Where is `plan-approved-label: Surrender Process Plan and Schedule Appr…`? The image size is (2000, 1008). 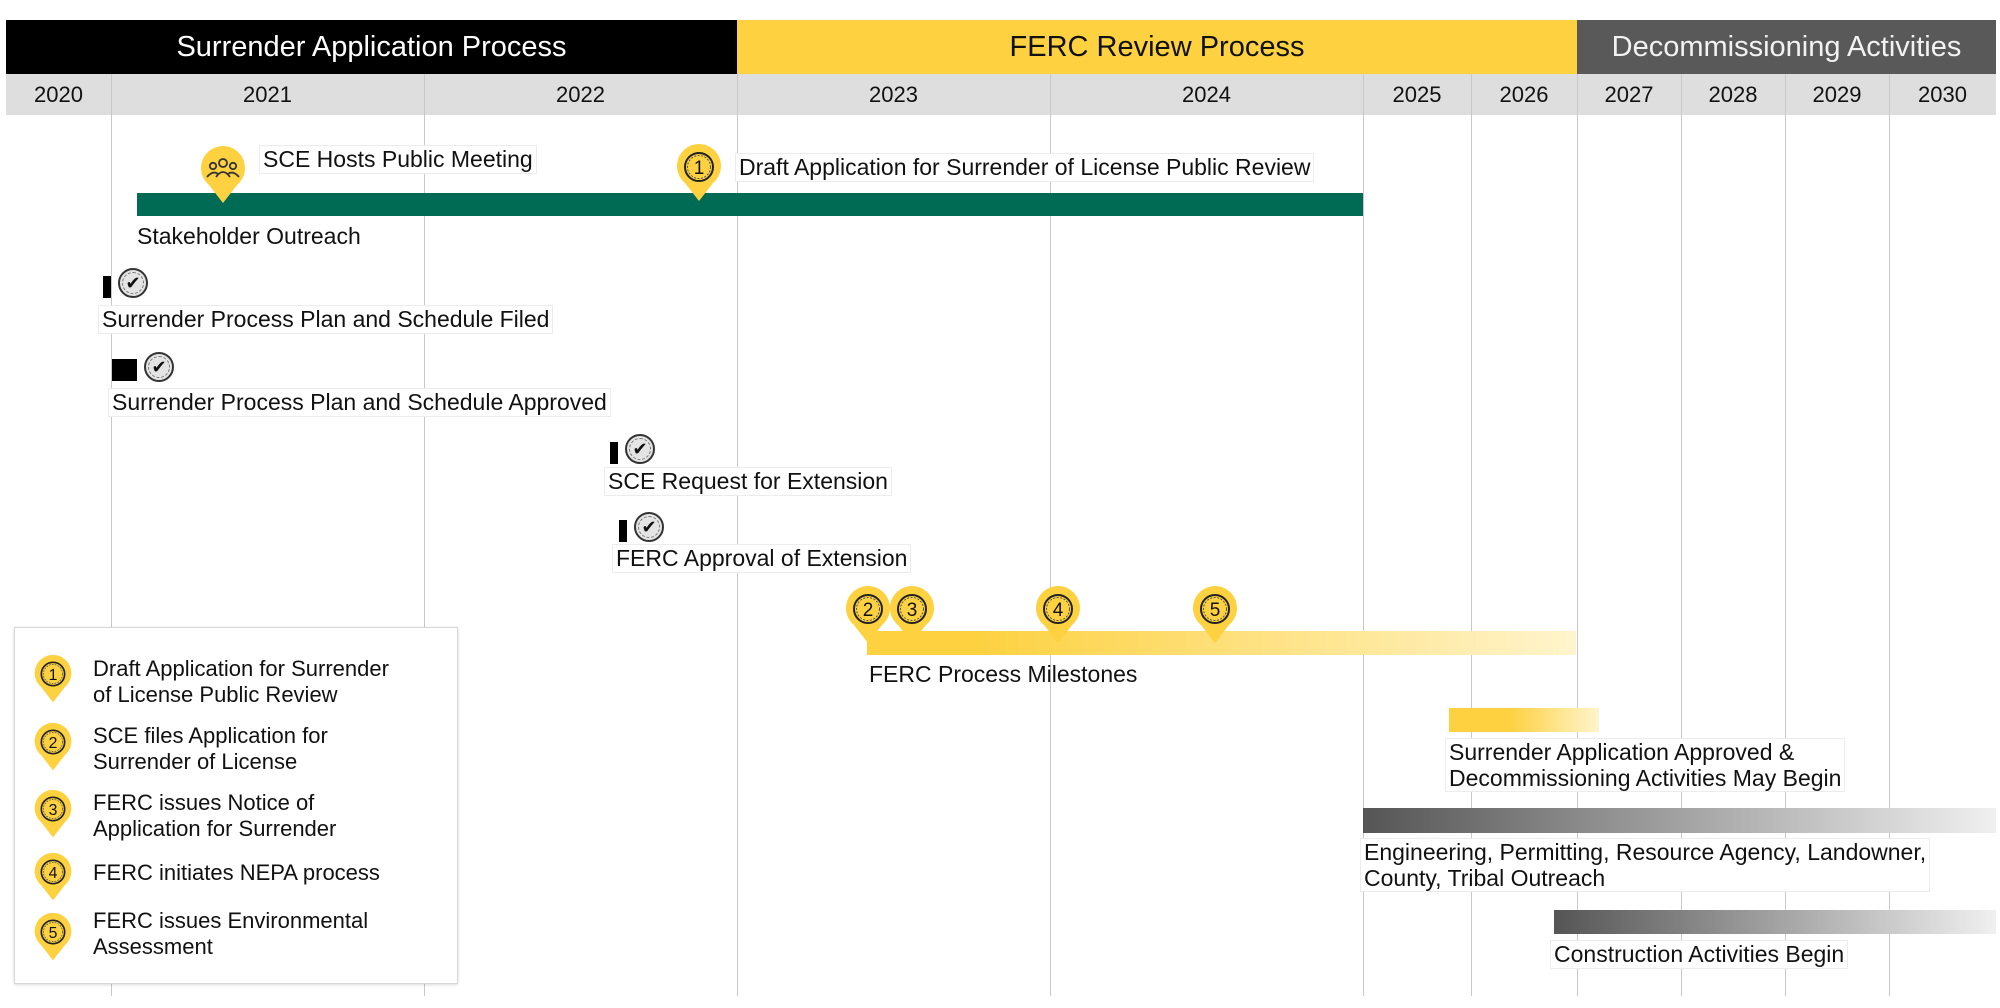 plan-approved-label: Surrender Process Plan and Schedule Appr… is located at coordinates (359, 402).